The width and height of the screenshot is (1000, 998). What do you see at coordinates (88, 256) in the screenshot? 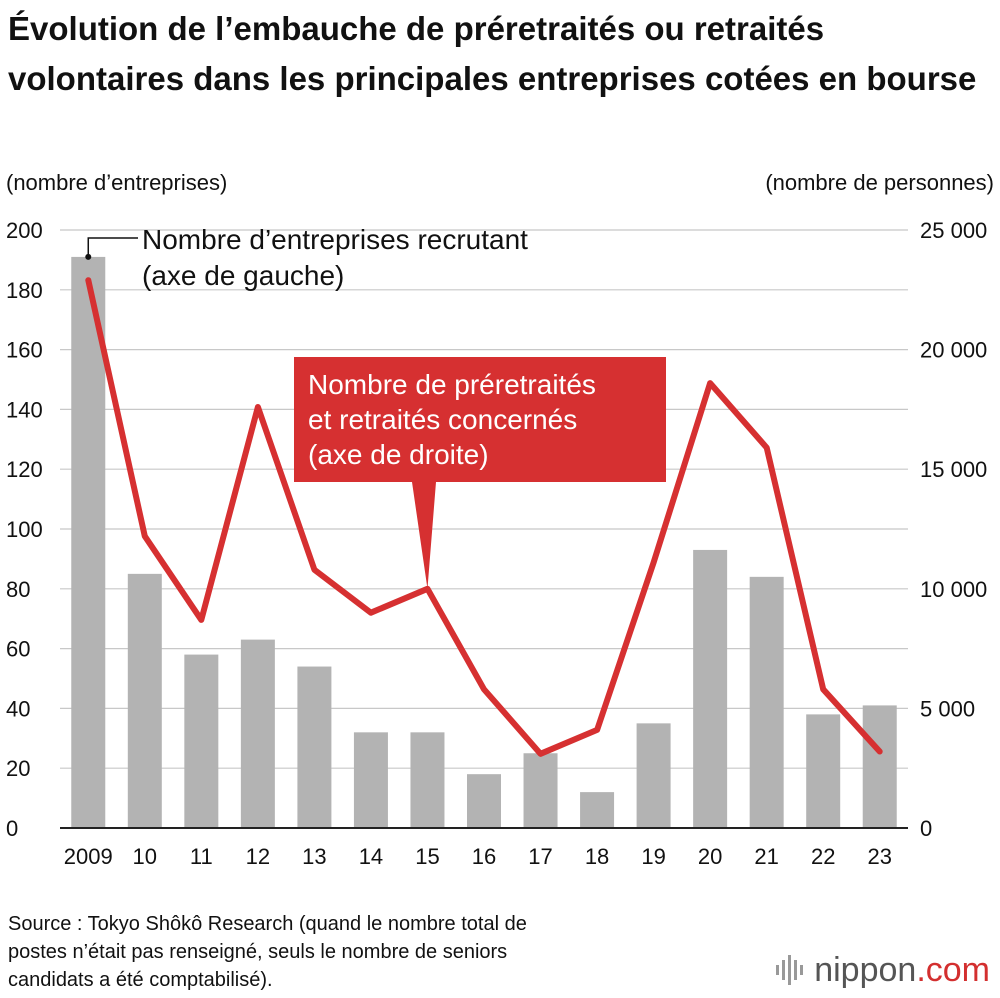
I see `bar-series-leader-dot` at bounding box center [88, 256].